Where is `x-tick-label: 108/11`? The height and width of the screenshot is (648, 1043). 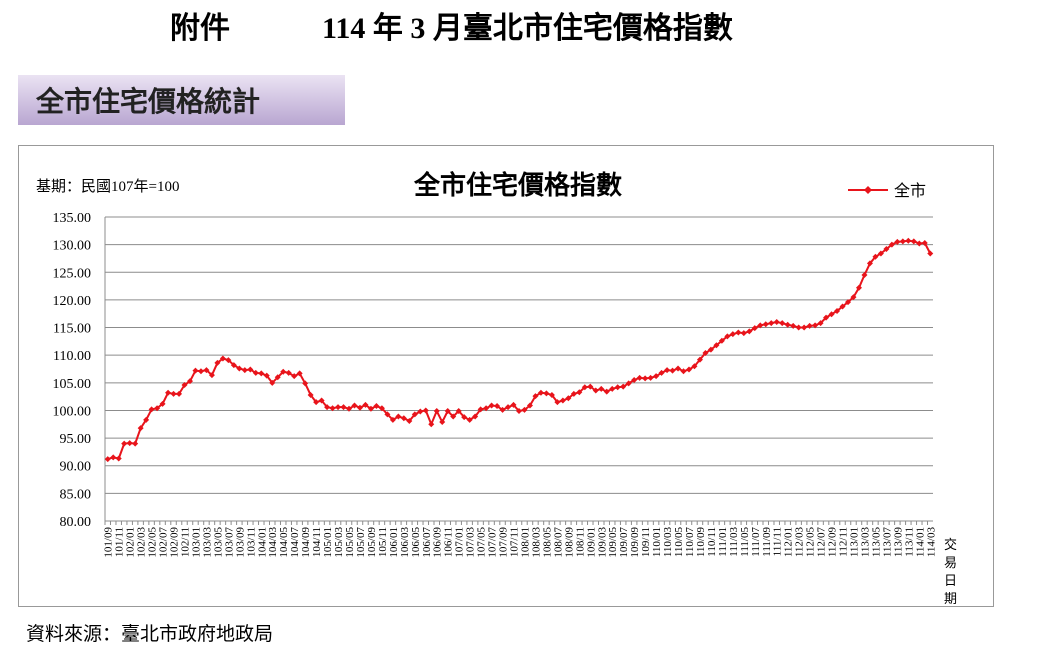 x-tick-label: 108/11 is located at coordinates (580, 542).